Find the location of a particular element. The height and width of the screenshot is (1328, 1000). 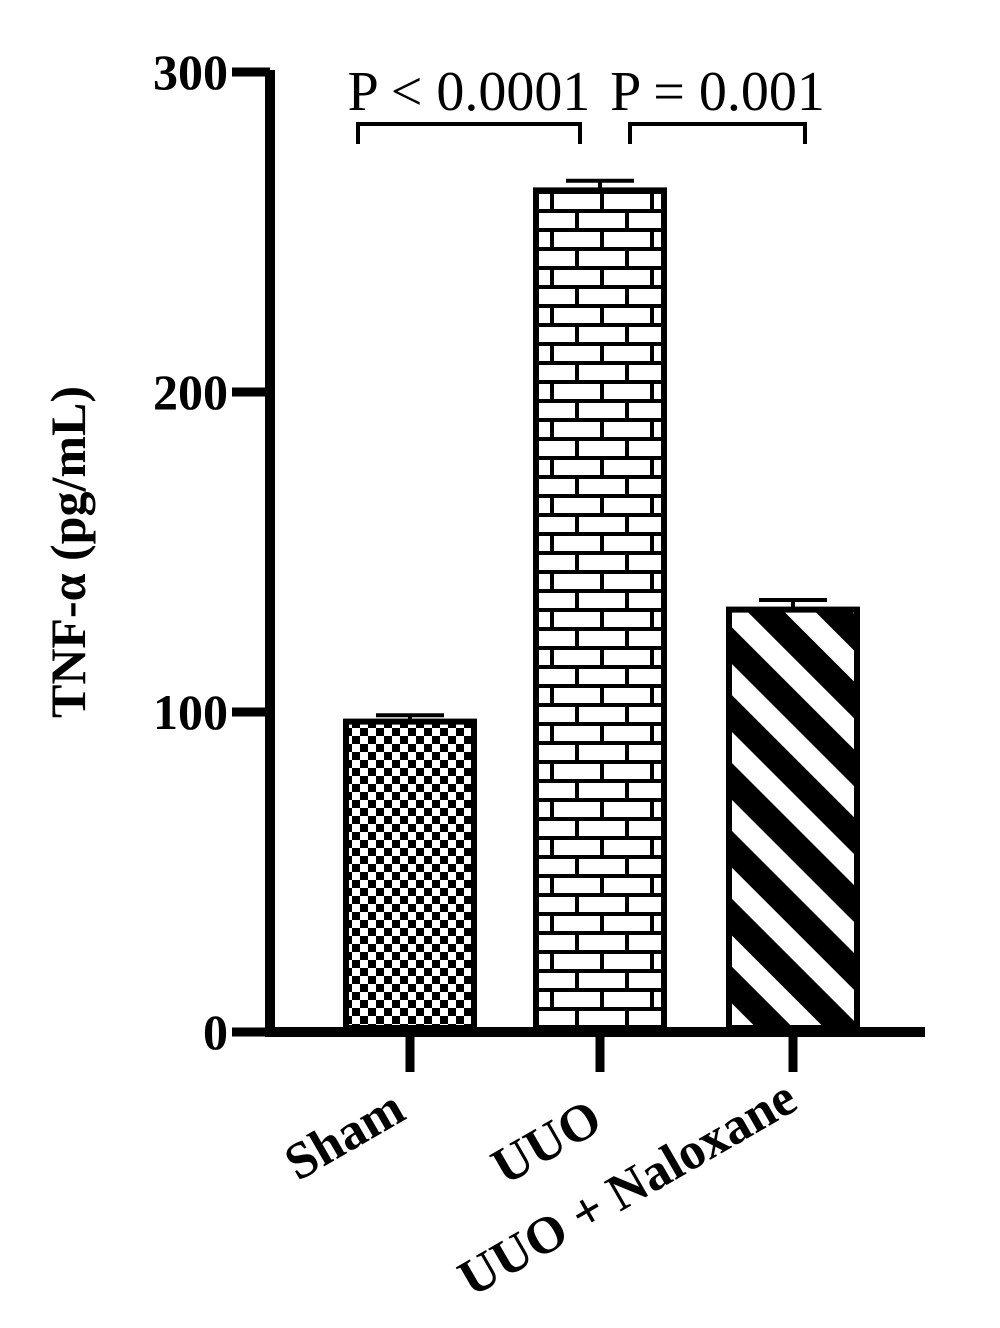

y-axis-title: TNF-α (pg/mL) is located at coordinates (68, 552).